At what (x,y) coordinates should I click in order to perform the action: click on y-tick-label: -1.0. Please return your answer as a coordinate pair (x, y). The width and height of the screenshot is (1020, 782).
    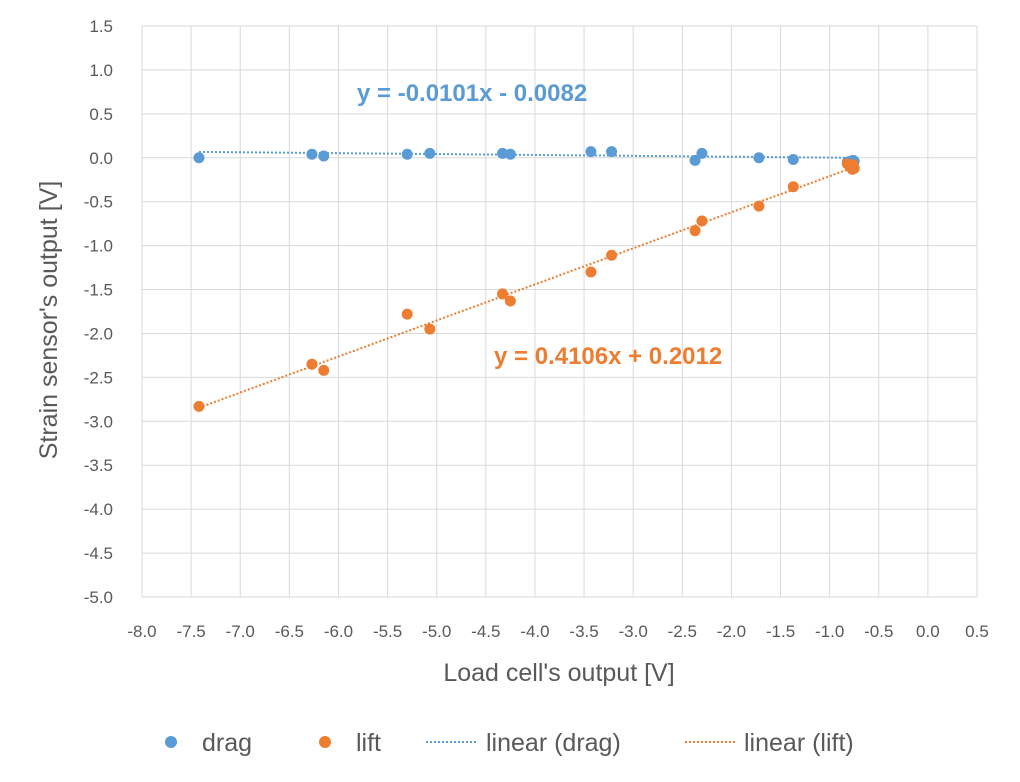
    Looking at the image, I should click on (98, 246).